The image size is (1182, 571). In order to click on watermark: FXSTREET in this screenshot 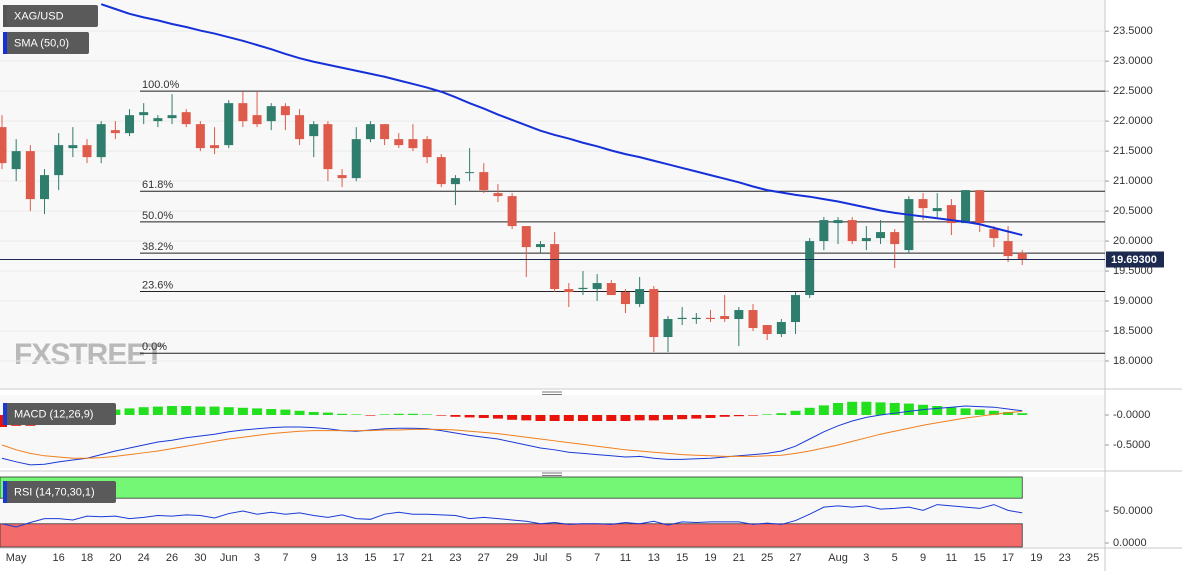, I will do `click(88, 354)`.